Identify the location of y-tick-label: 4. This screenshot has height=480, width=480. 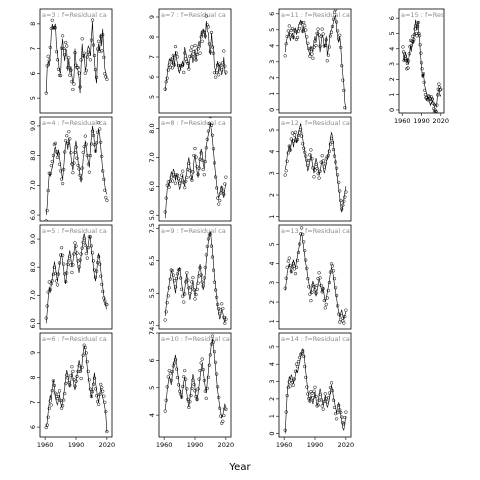
(272, 263).